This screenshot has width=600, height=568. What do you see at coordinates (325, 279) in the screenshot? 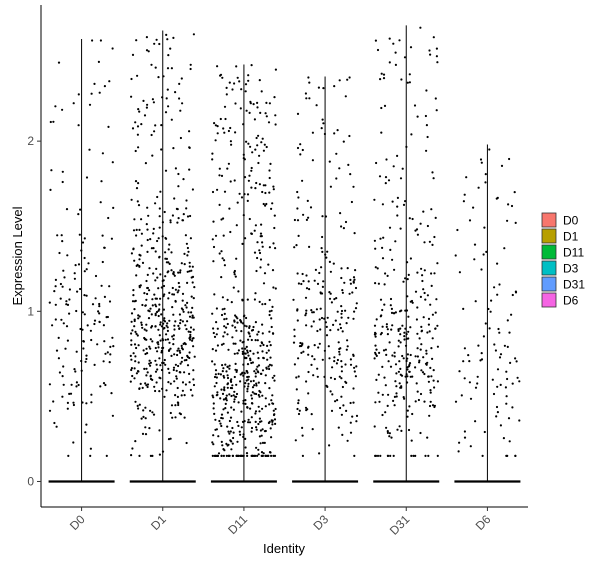
I see `violin-group-D3` at bounding box center [325, 279].